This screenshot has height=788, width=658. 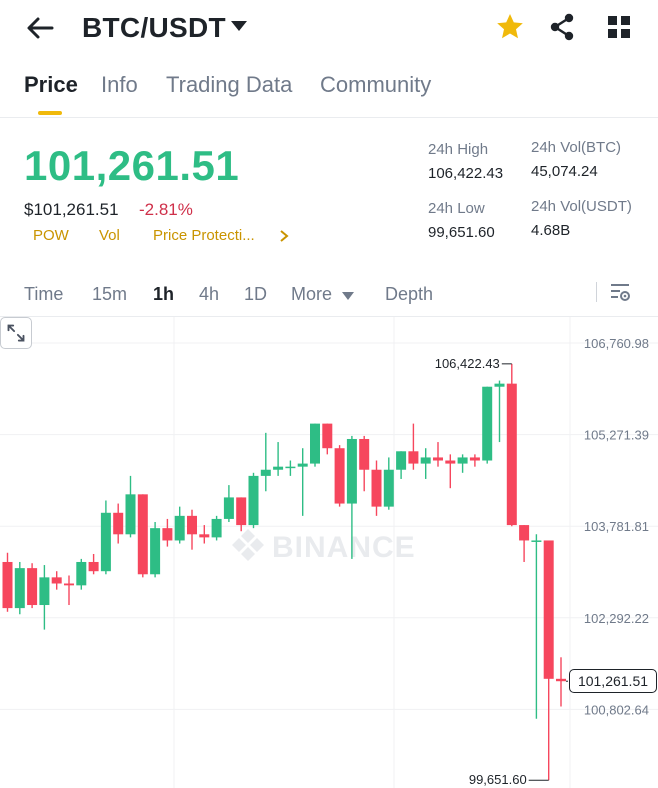 I want to click on share-icon, so click(x=562, y=27).